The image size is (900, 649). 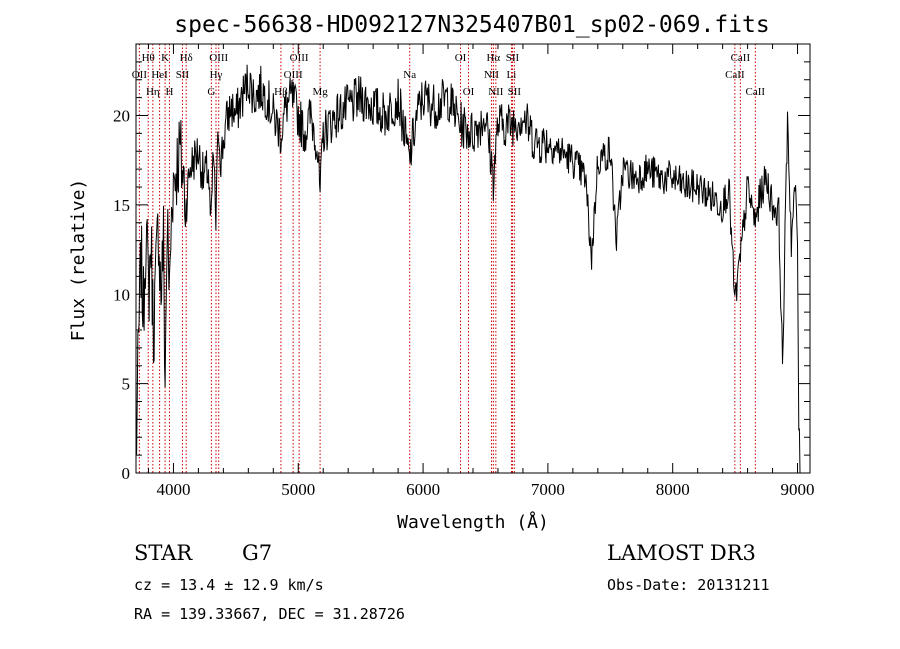 What do you see at coordinates (218, 58) in the screenshot?
I see `line-label-8: OIII` at bounding box center [218, 58].